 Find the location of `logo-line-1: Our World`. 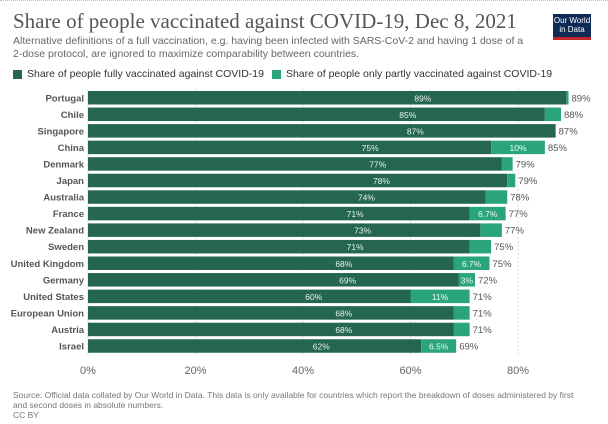

logo-line-1: Our World is located at coordinates (572, 20).